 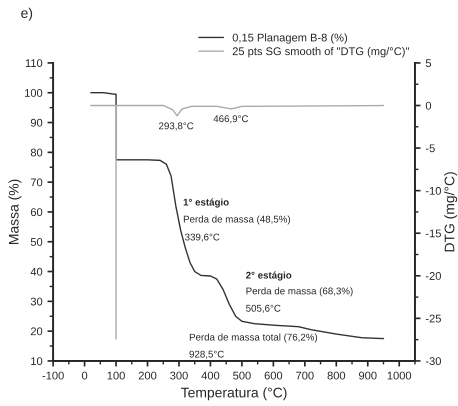 What do you see at coordinates (254, 338) in the screenshot?
I see `annotation: Perda de massa total (76,2%)` at bounding box center [254, 338].